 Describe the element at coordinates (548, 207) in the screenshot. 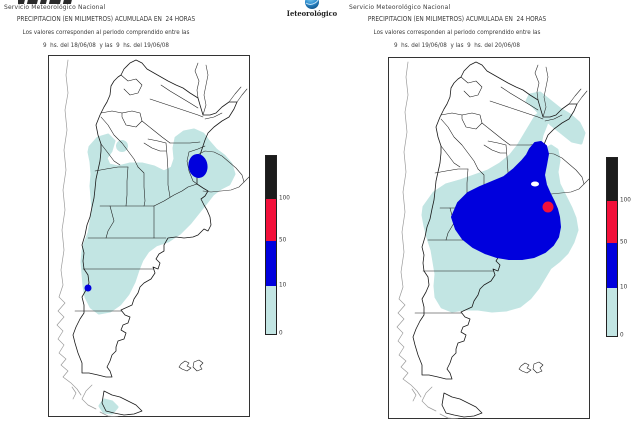

I see `precip-extreme-spot` at that location.